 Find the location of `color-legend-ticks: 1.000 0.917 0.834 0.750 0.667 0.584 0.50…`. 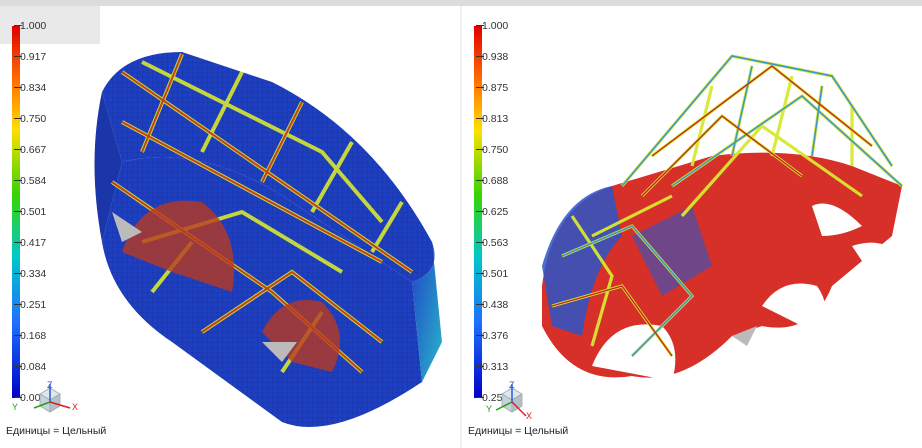

color-legend-ticks: 1.000 0.917 0.834 0.750 0.667 0.584 0.50… is located at coordinates (46, 212).